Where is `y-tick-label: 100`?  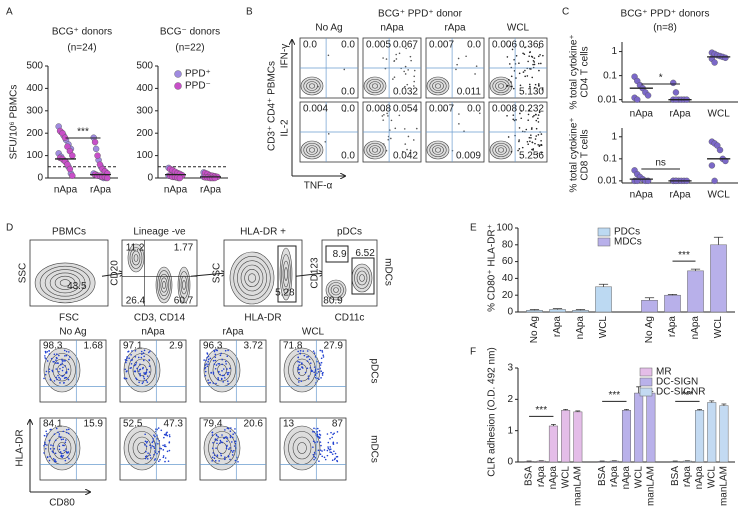
y-tick-label: 100 is located at coordinates (144, 155).